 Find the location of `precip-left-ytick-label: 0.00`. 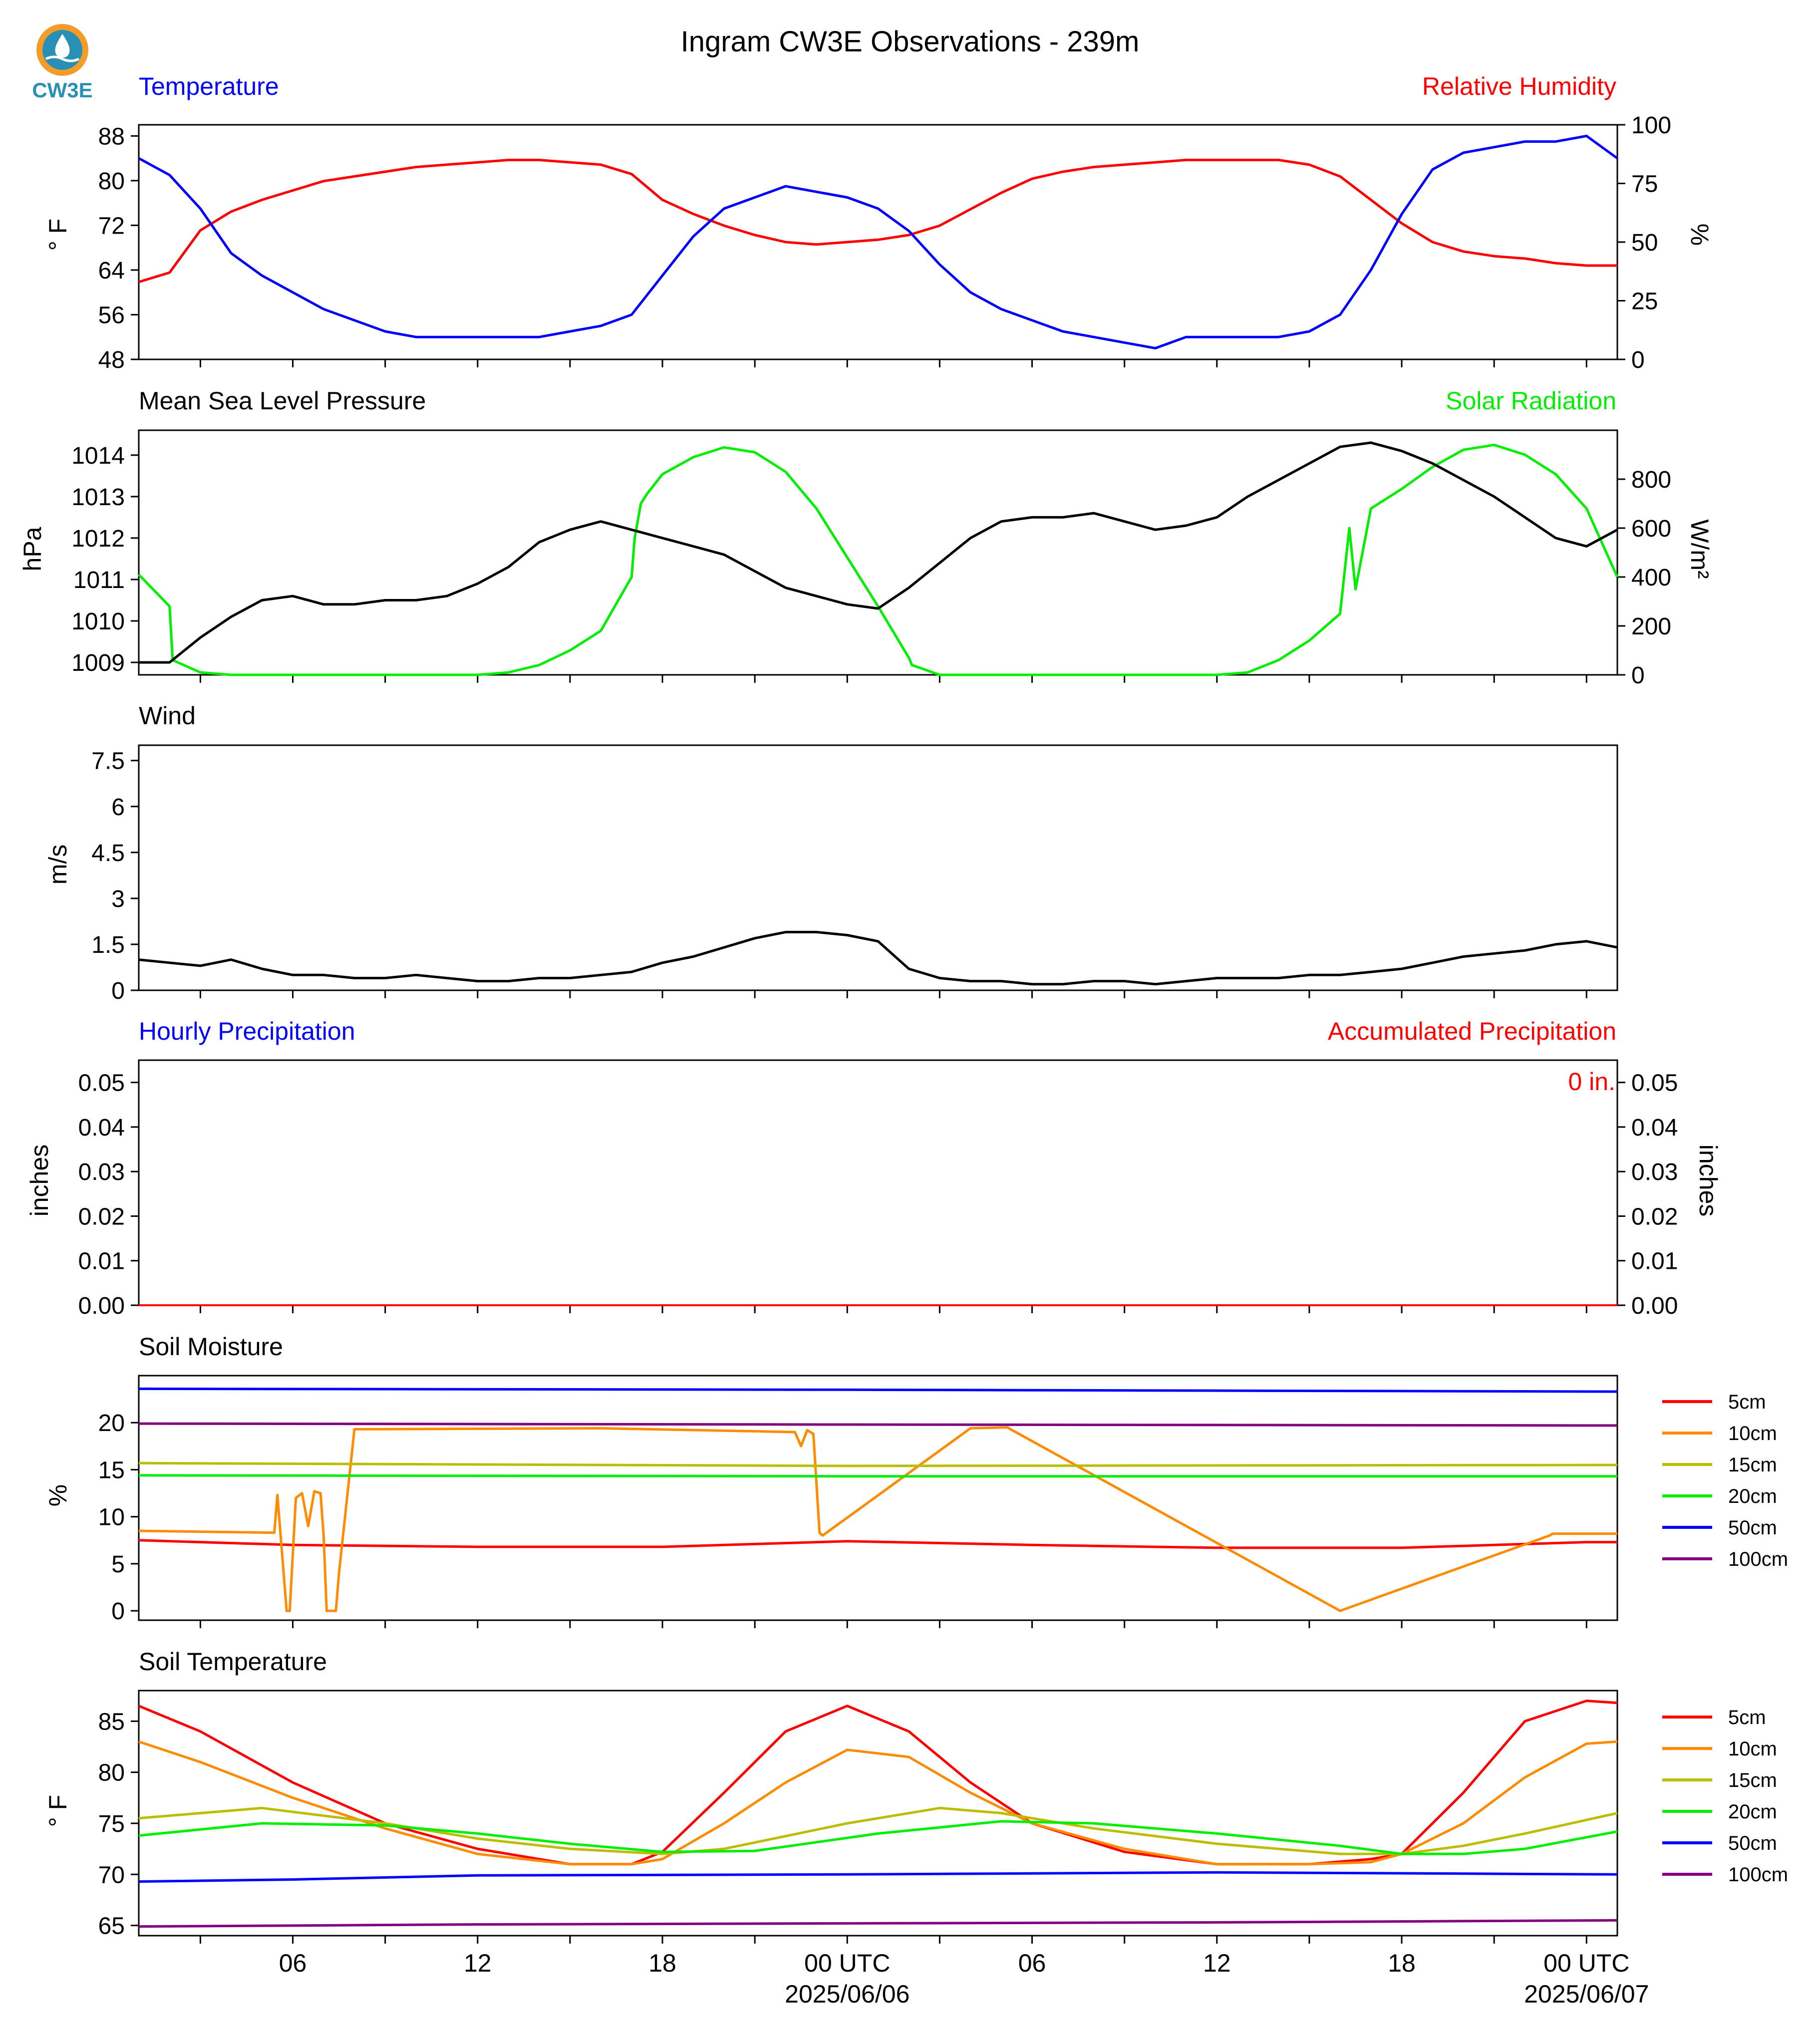

precip-left-ytick-label: 0.00 is located at coordinates (101, 1306).